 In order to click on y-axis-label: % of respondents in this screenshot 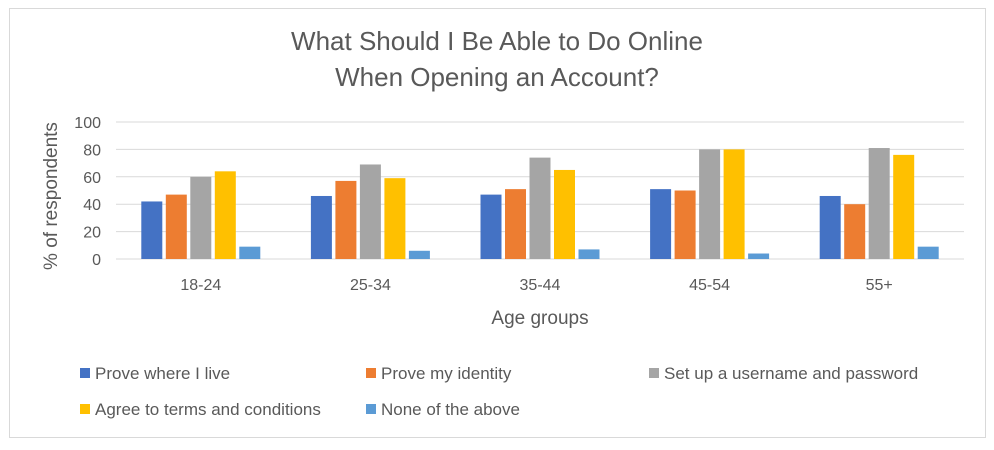, I will do `click(51, 196)`.